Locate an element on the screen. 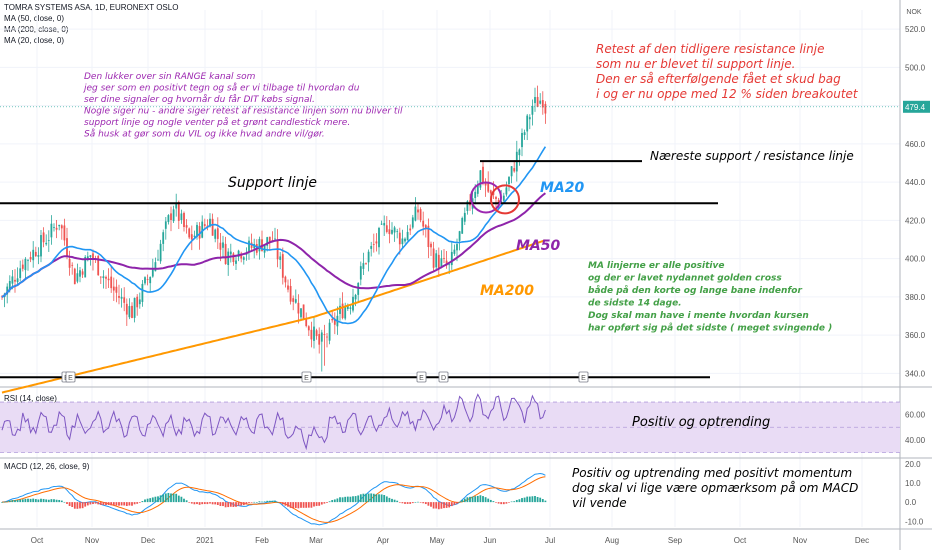  macd-line is located at coordinates (273, 499).